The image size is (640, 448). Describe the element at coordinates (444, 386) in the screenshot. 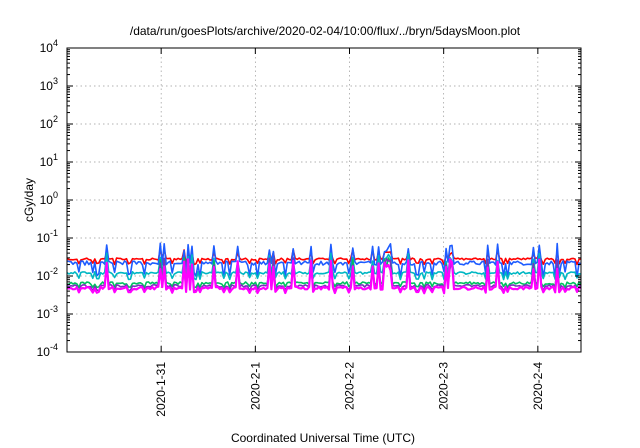

I see `x-tick-label: 2020-2-3` at that location.